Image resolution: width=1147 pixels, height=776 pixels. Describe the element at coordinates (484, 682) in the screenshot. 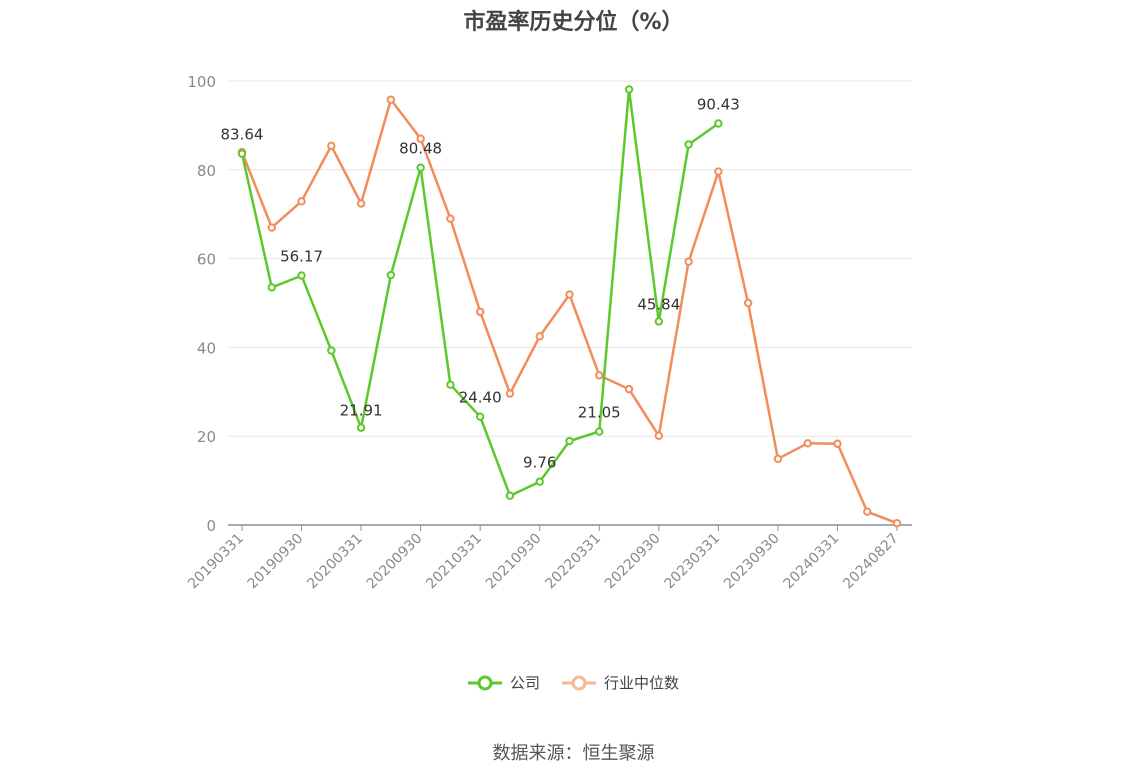

I see `legend-company-marker-icon` at that location.